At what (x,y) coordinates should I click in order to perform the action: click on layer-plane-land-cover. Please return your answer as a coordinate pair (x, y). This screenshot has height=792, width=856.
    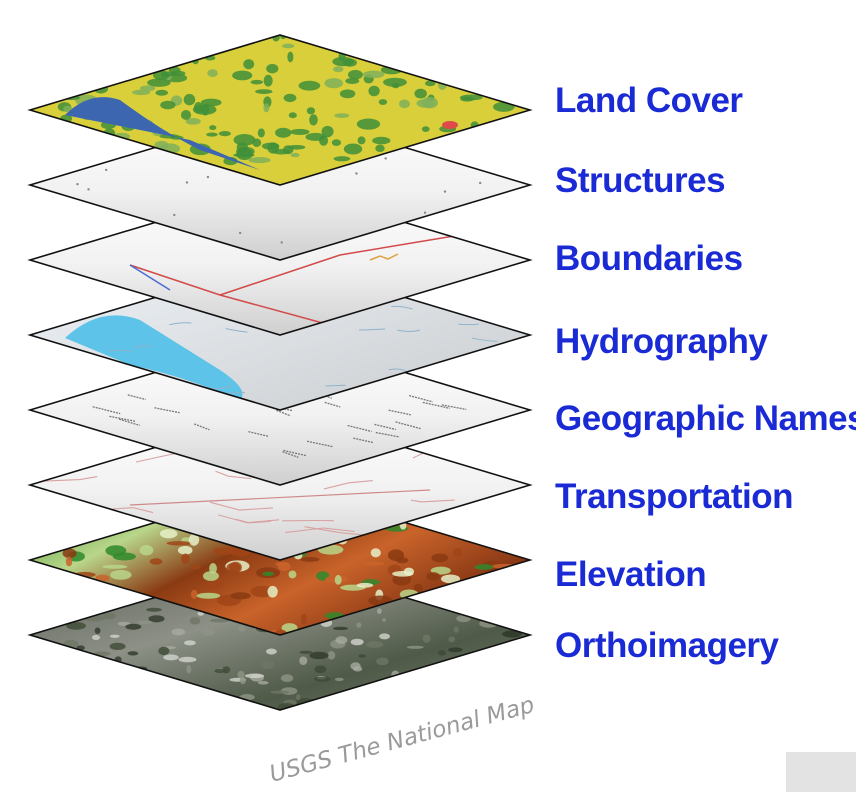
    Looking at the image, I should click on (280, 110).